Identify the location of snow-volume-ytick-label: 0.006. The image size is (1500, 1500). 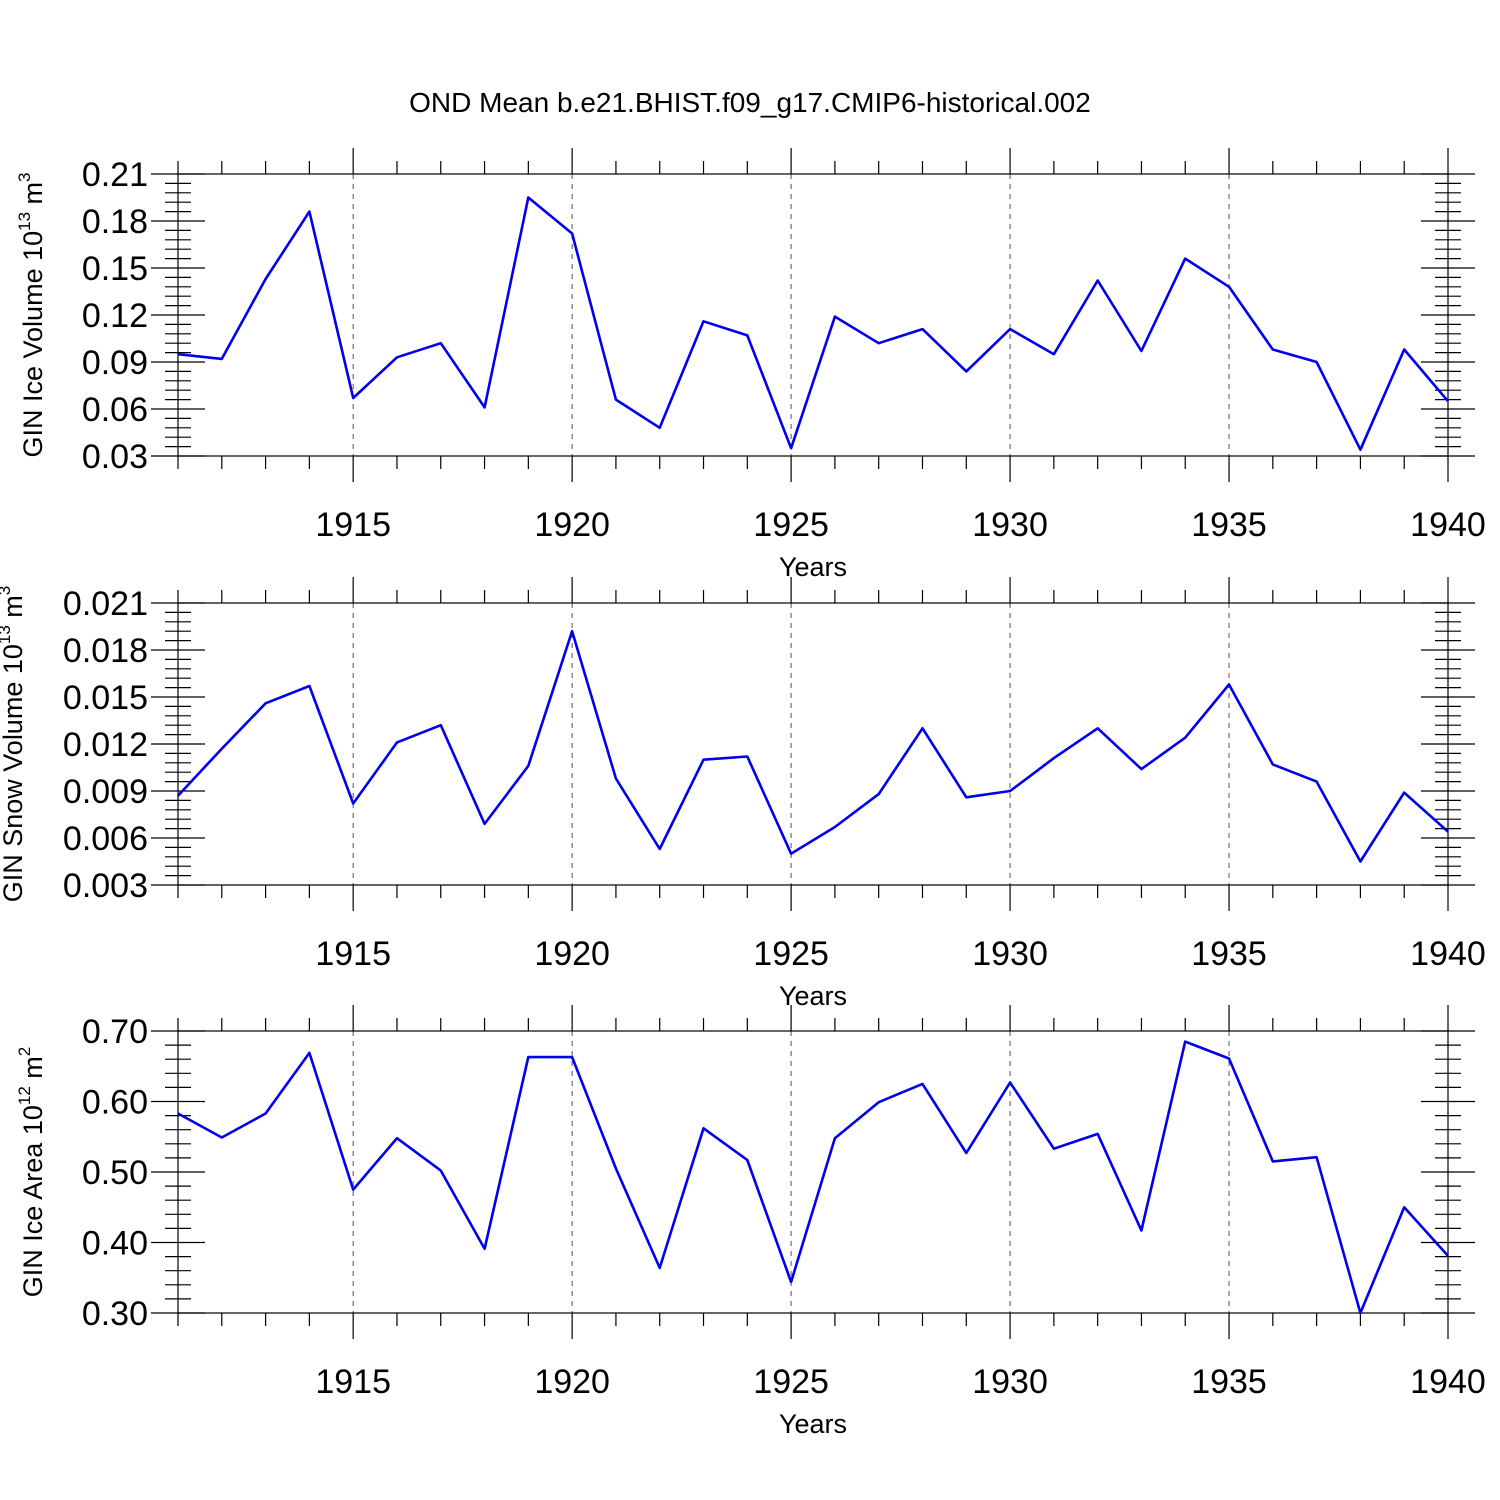
(105, 839).